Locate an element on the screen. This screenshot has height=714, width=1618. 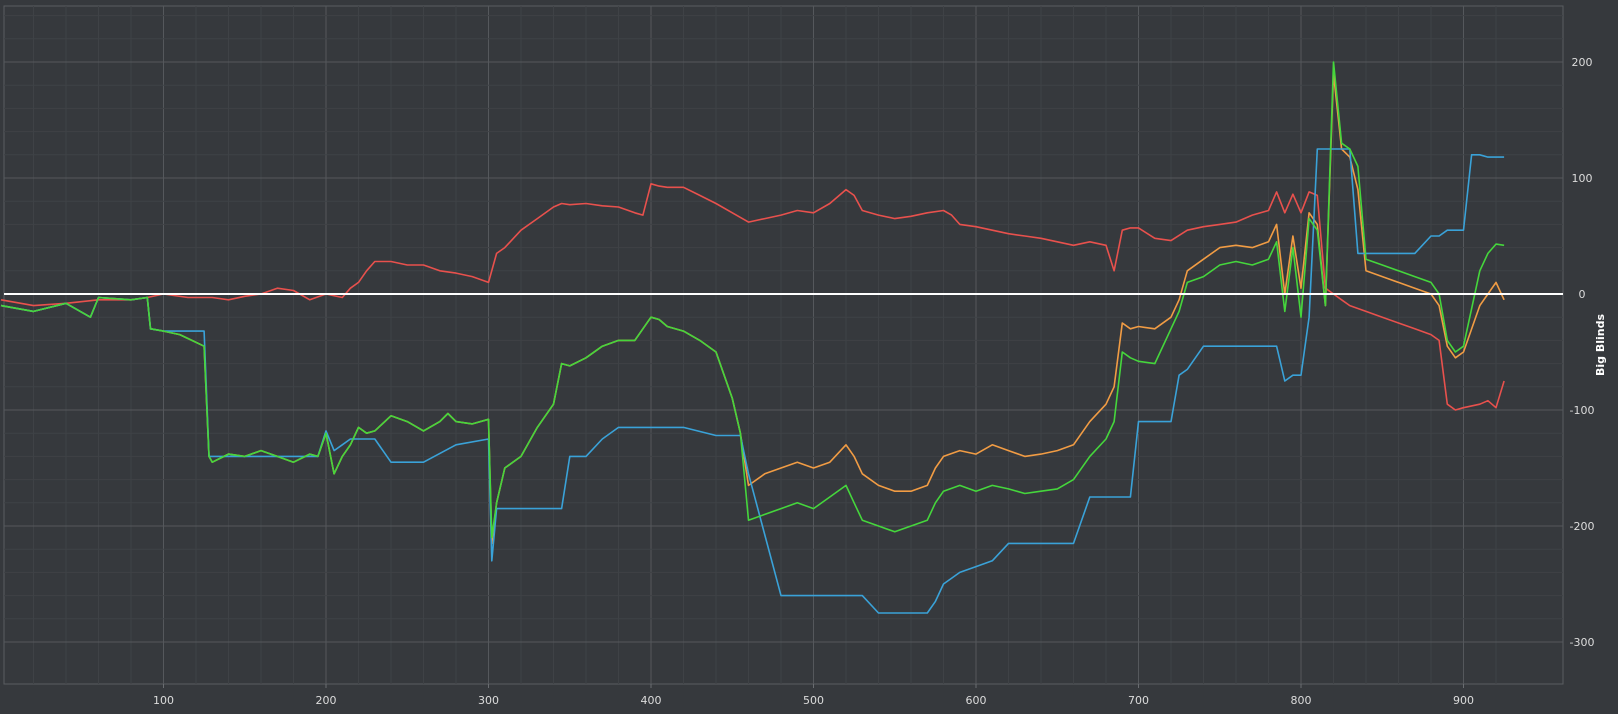
y-tick-label: 100 is located at coordinates (1582, 178).